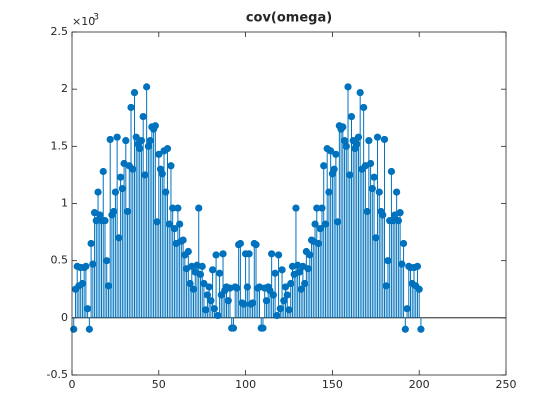  Describe the element at coordinates (506, 384) in the screenshot. I see `x-tick-label: 250` at that location.